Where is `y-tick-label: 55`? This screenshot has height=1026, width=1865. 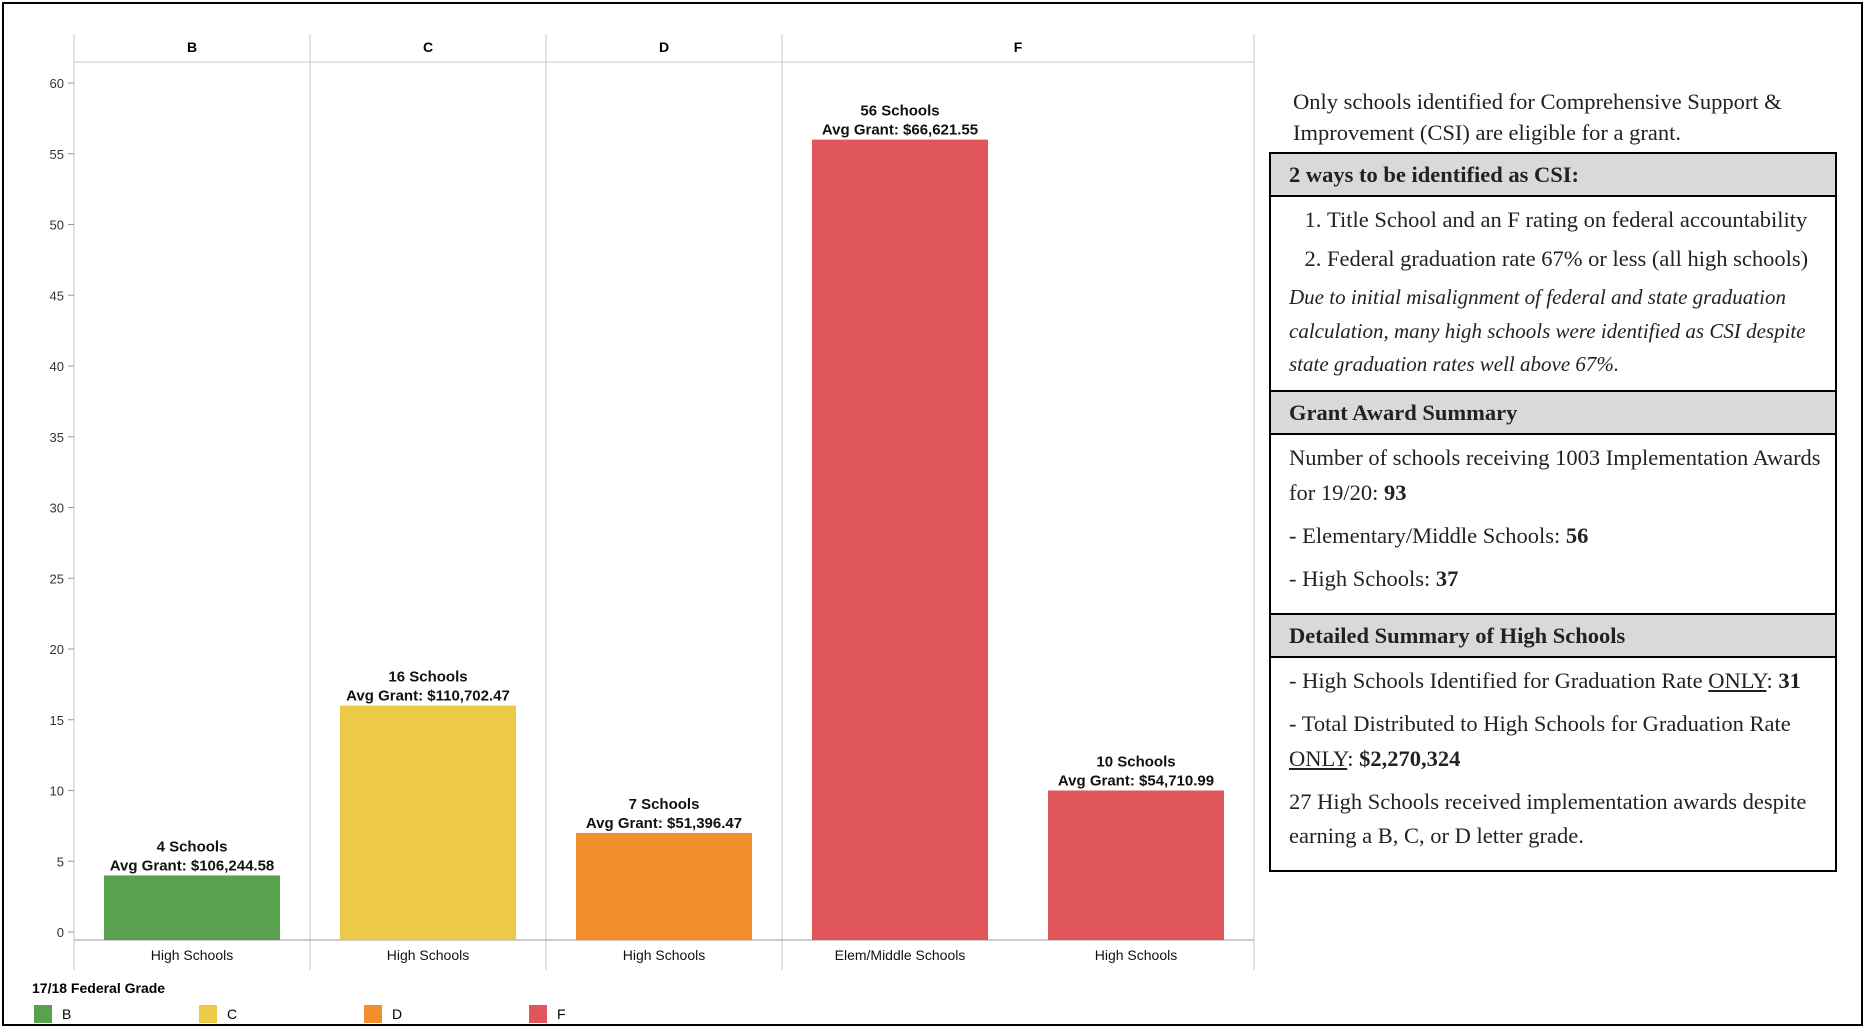 y-tick-label: 55 is located at coordinates (57, 154).